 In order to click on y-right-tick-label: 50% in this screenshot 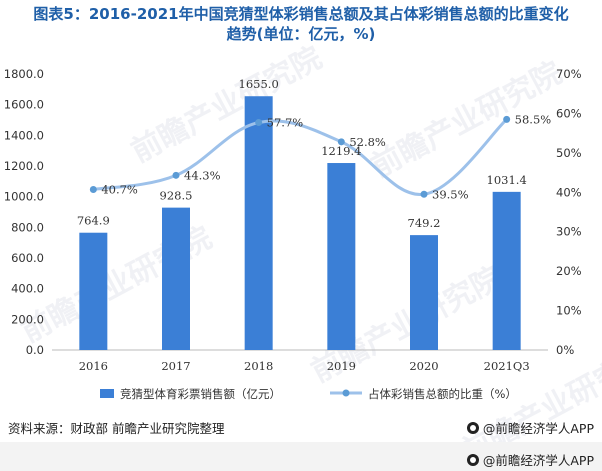, I will do `click(569, 153)`.